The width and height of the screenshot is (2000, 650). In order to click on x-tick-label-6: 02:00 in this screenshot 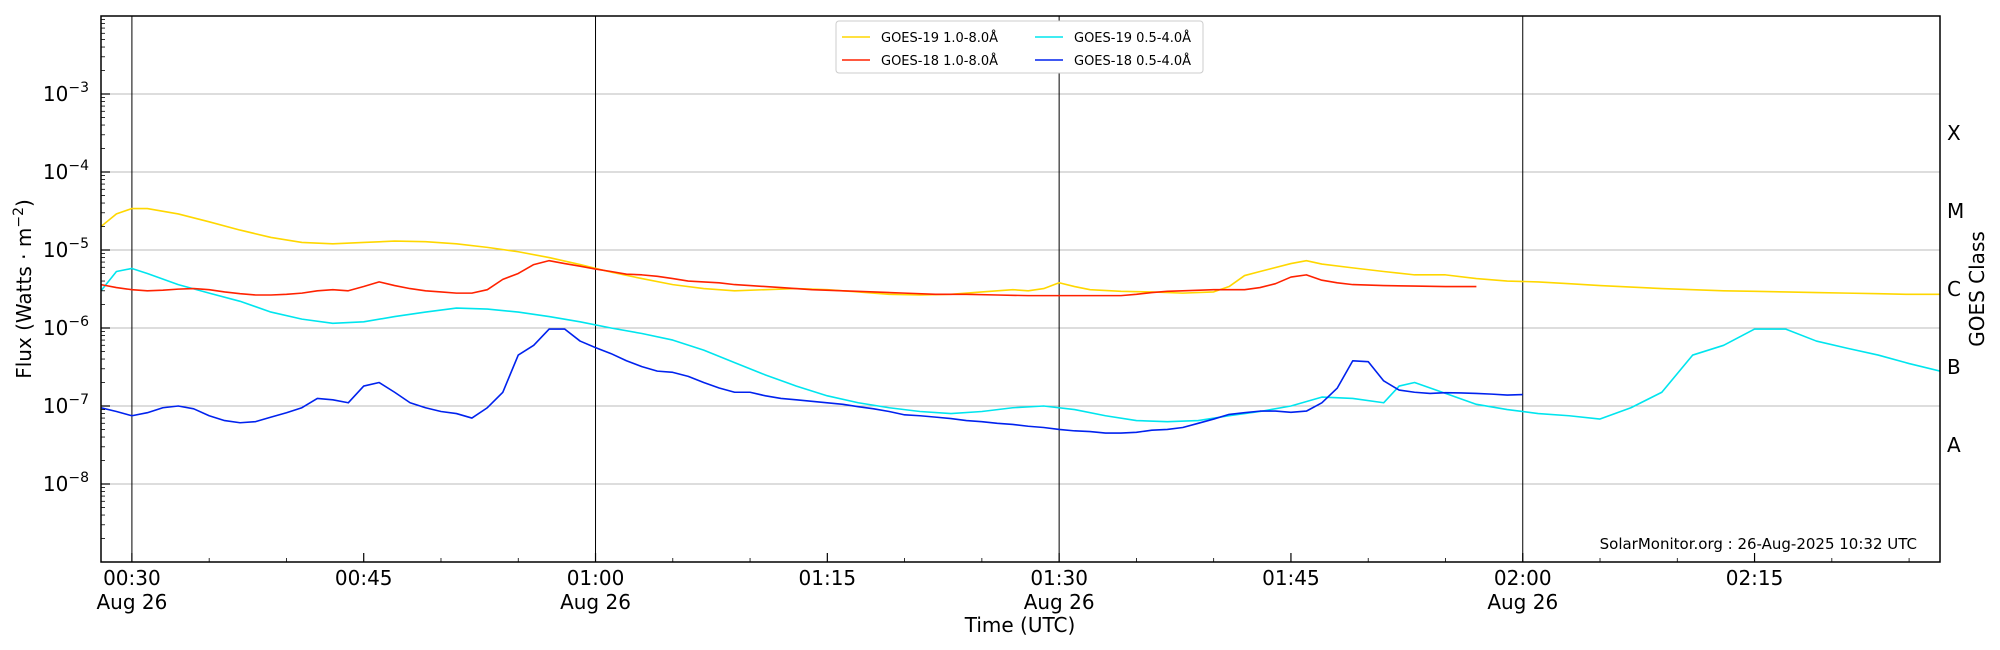, I will do `click(1523, 578)`.